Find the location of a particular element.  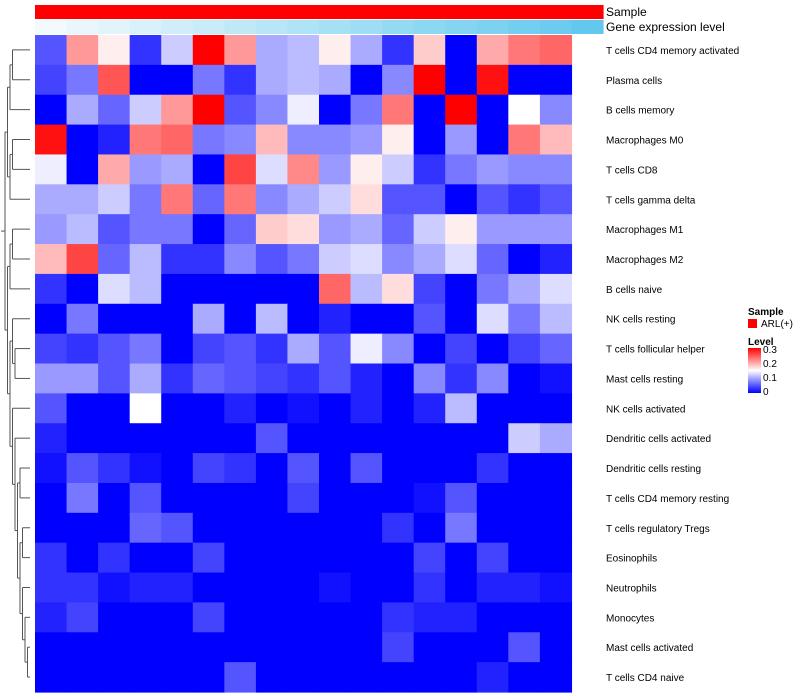

heatmap-cell-r18-c4 is located at coordinates (177, 588).